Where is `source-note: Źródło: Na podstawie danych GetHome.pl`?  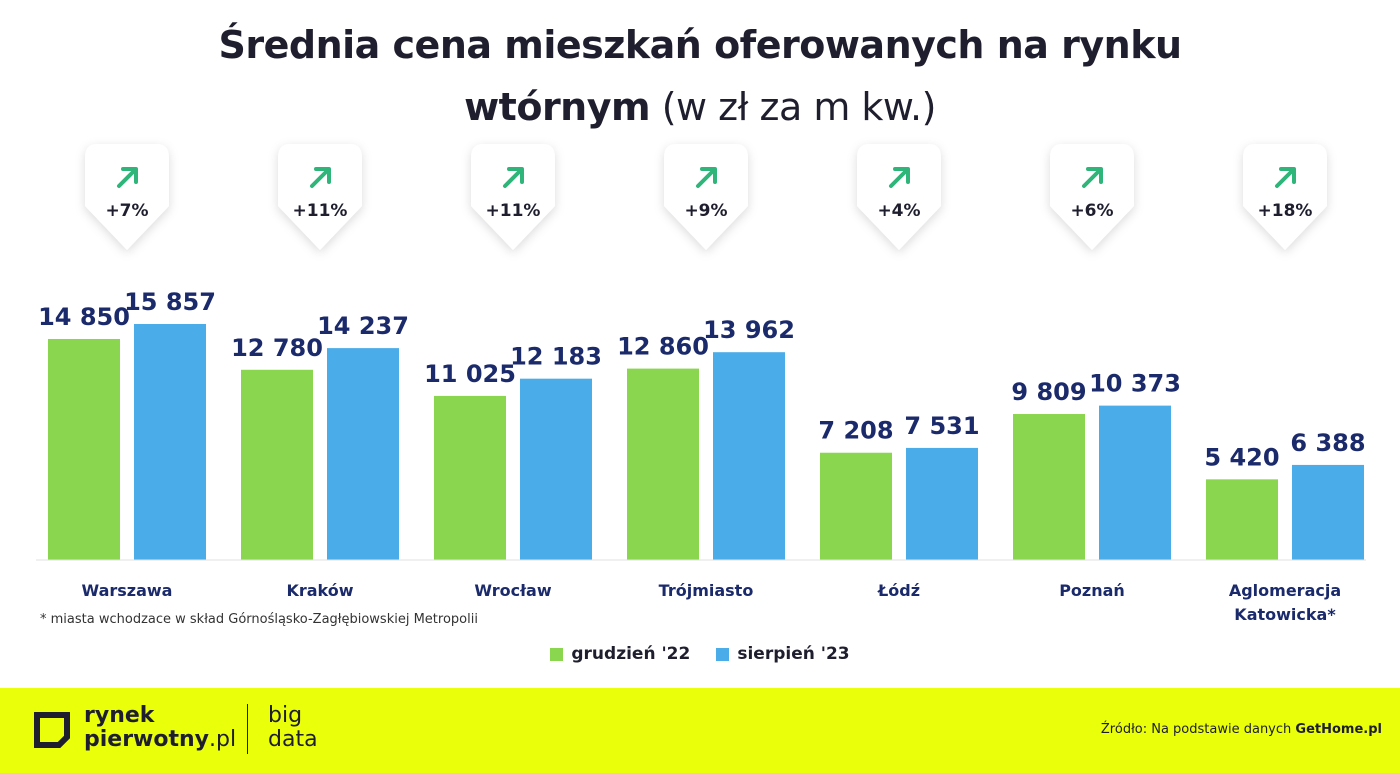 source-note: Źródło: Na podstawie danych GetHome.pl is located at coordinates (1241, 729).